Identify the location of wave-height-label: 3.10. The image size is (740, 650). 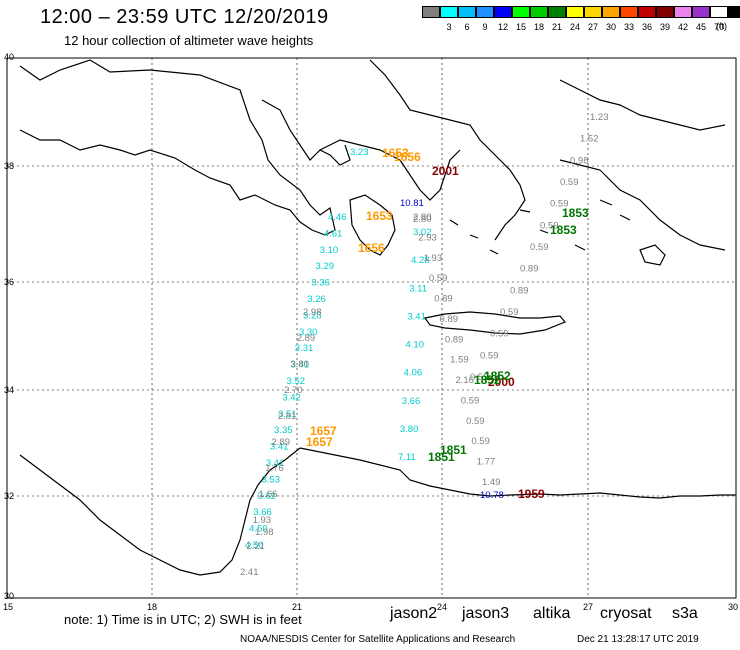
(329, 250).